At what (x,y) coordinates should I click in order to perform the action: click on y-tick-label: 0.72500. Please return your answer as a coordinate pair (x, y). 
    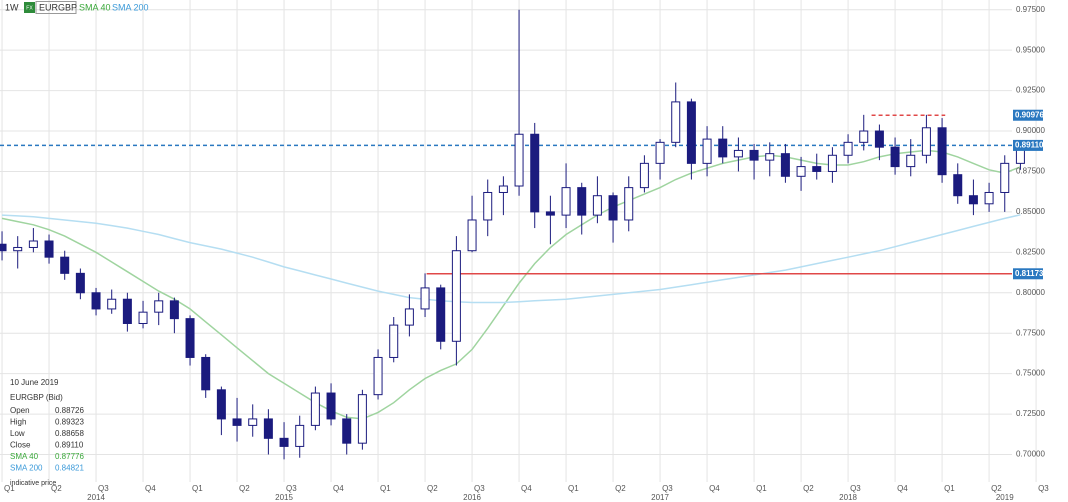
    Looking at the image, I should click on (1030, 413).